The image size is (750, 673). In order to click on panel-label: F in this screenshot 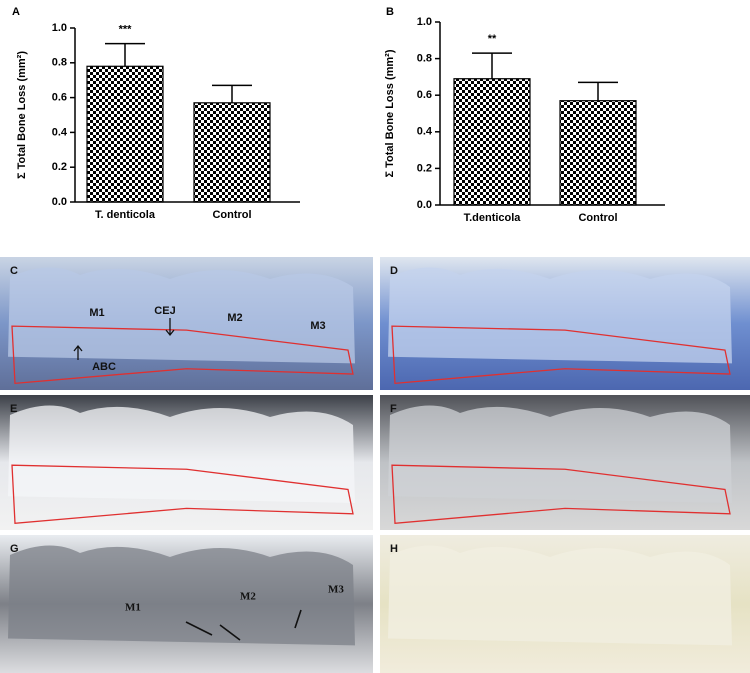, I will do `click(393, 409)`.